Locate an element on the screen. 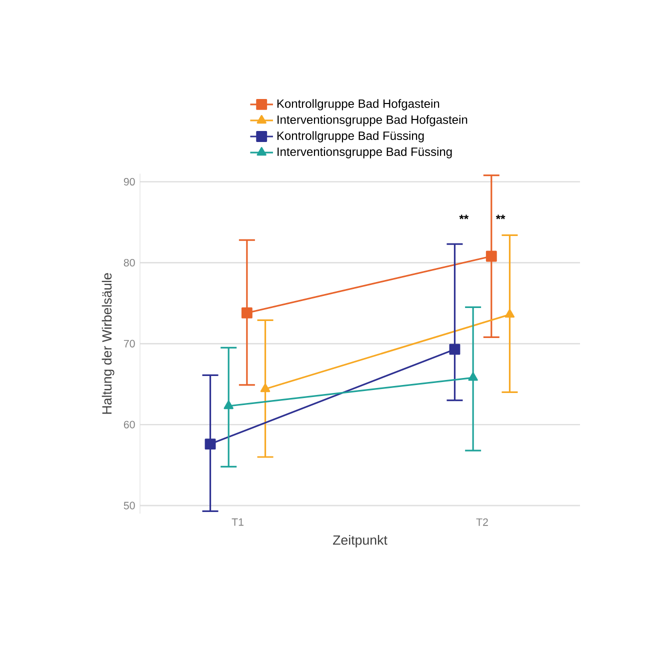  x-tick-label: T2 is located at coordinates (482, 522).